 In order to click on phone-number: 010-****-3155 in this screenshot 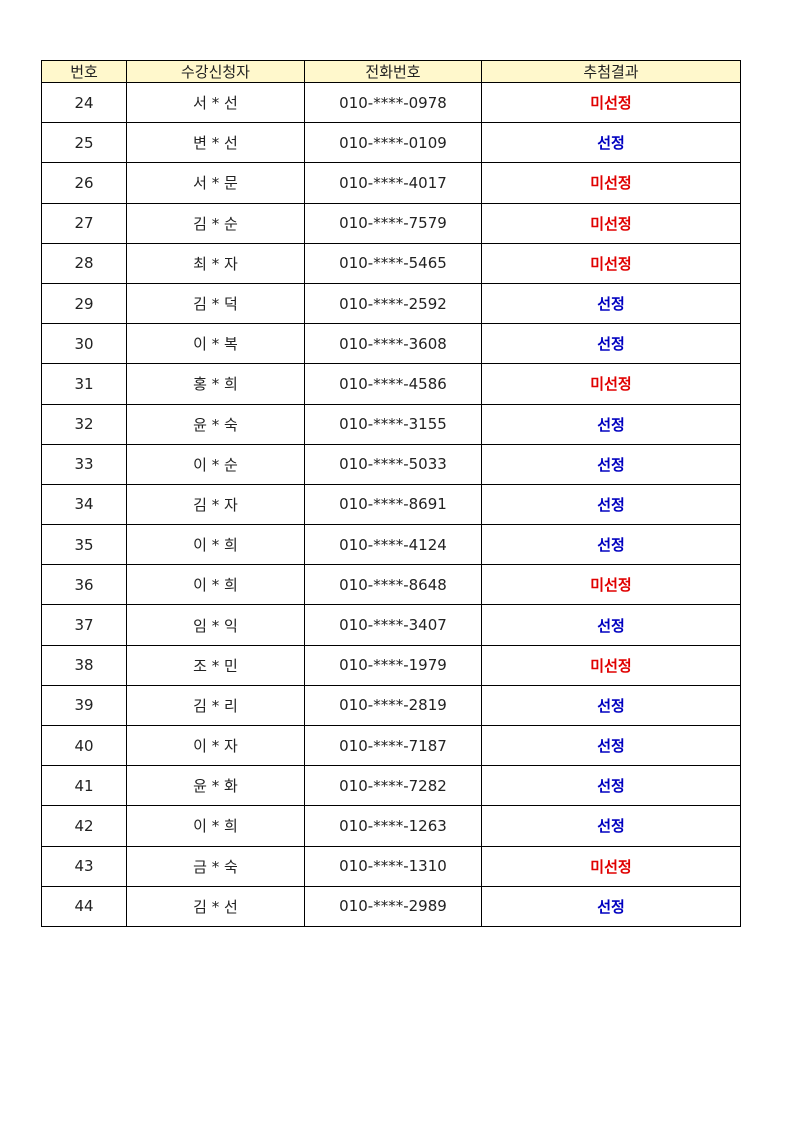, I will do `click(393, 424)`.